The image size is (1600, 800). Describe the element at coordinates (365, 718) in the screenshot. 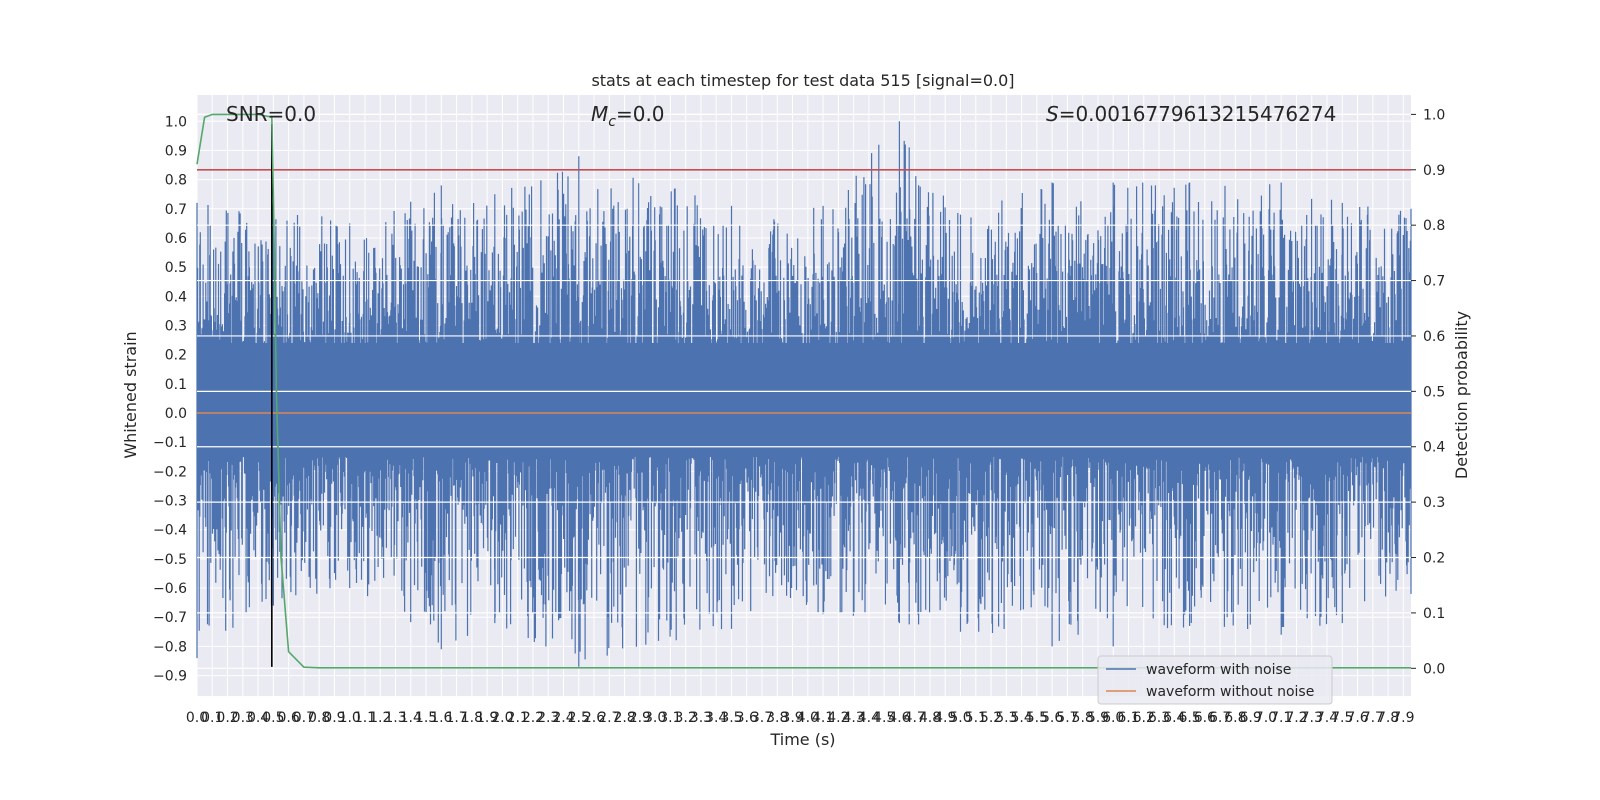

I see `x-tick-label: 1.1` at that location.